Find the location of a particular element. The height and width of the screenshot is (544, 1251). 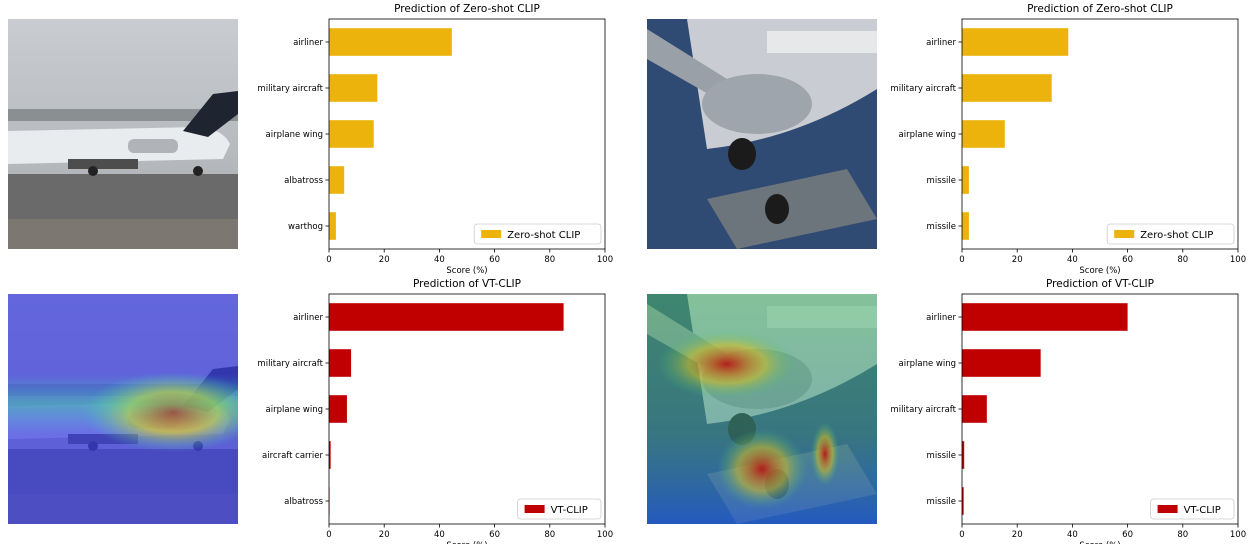

plane-underside-heatmap is located at coordinates (762, 409).